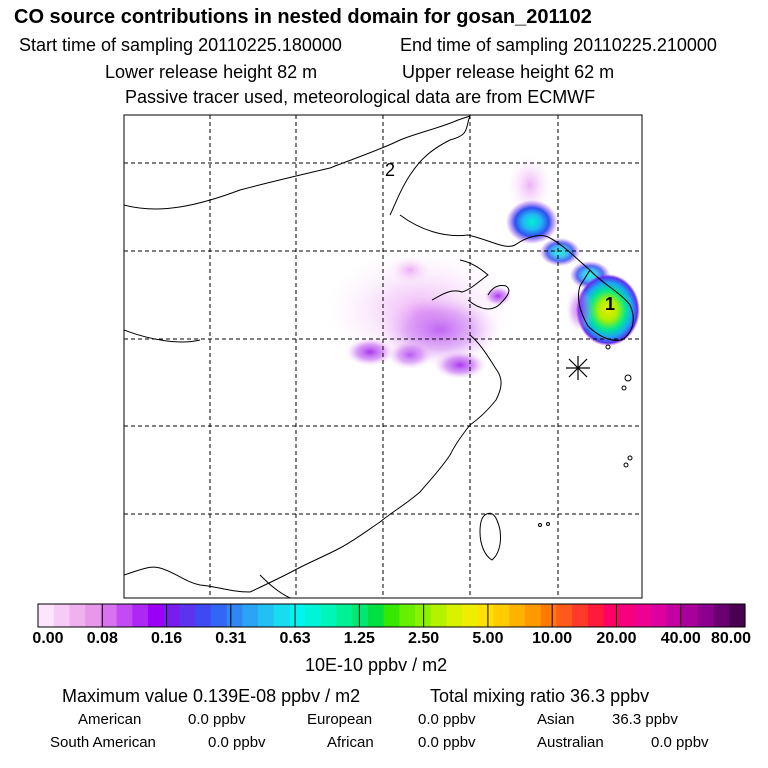 This screenshot has height=768, width=768. I want to click on upper-release-height-label: Upper release height 62 m, so click(508, 72).